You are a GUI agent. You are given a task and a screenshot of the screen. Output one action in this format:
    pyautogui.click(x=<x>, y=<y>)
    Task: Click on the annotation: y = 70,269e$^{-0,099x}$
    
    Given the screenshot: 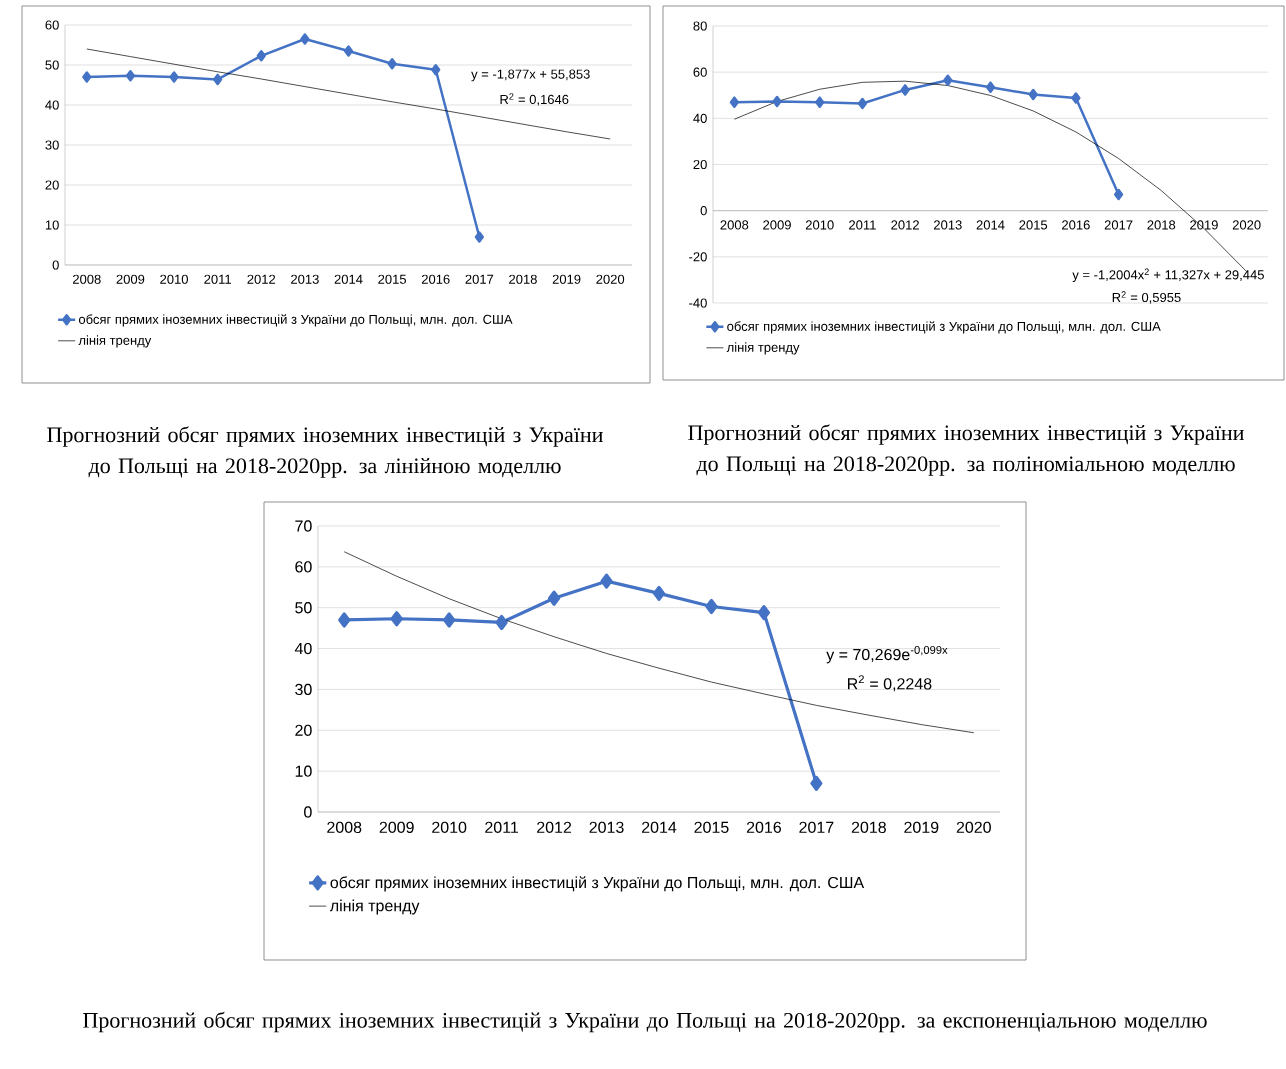 What is the action you would take?
    pyautogui.click(x=887, y=654)
    